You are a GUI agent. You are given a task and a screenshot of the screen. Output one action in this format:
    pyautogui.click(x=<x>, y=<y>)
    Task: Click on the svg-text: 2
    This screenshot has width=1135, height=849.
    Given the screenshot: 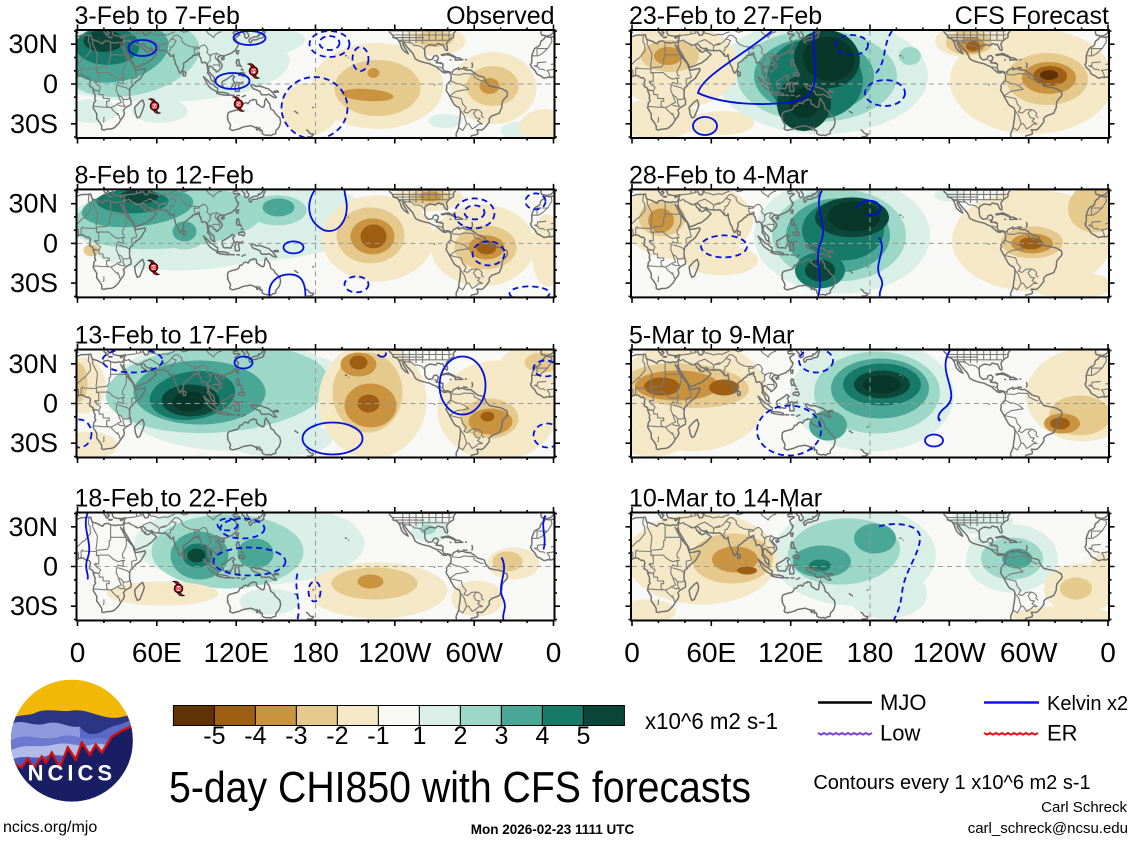 What is the action you would take?
    pyautogui.click(x=460, y=736)
    